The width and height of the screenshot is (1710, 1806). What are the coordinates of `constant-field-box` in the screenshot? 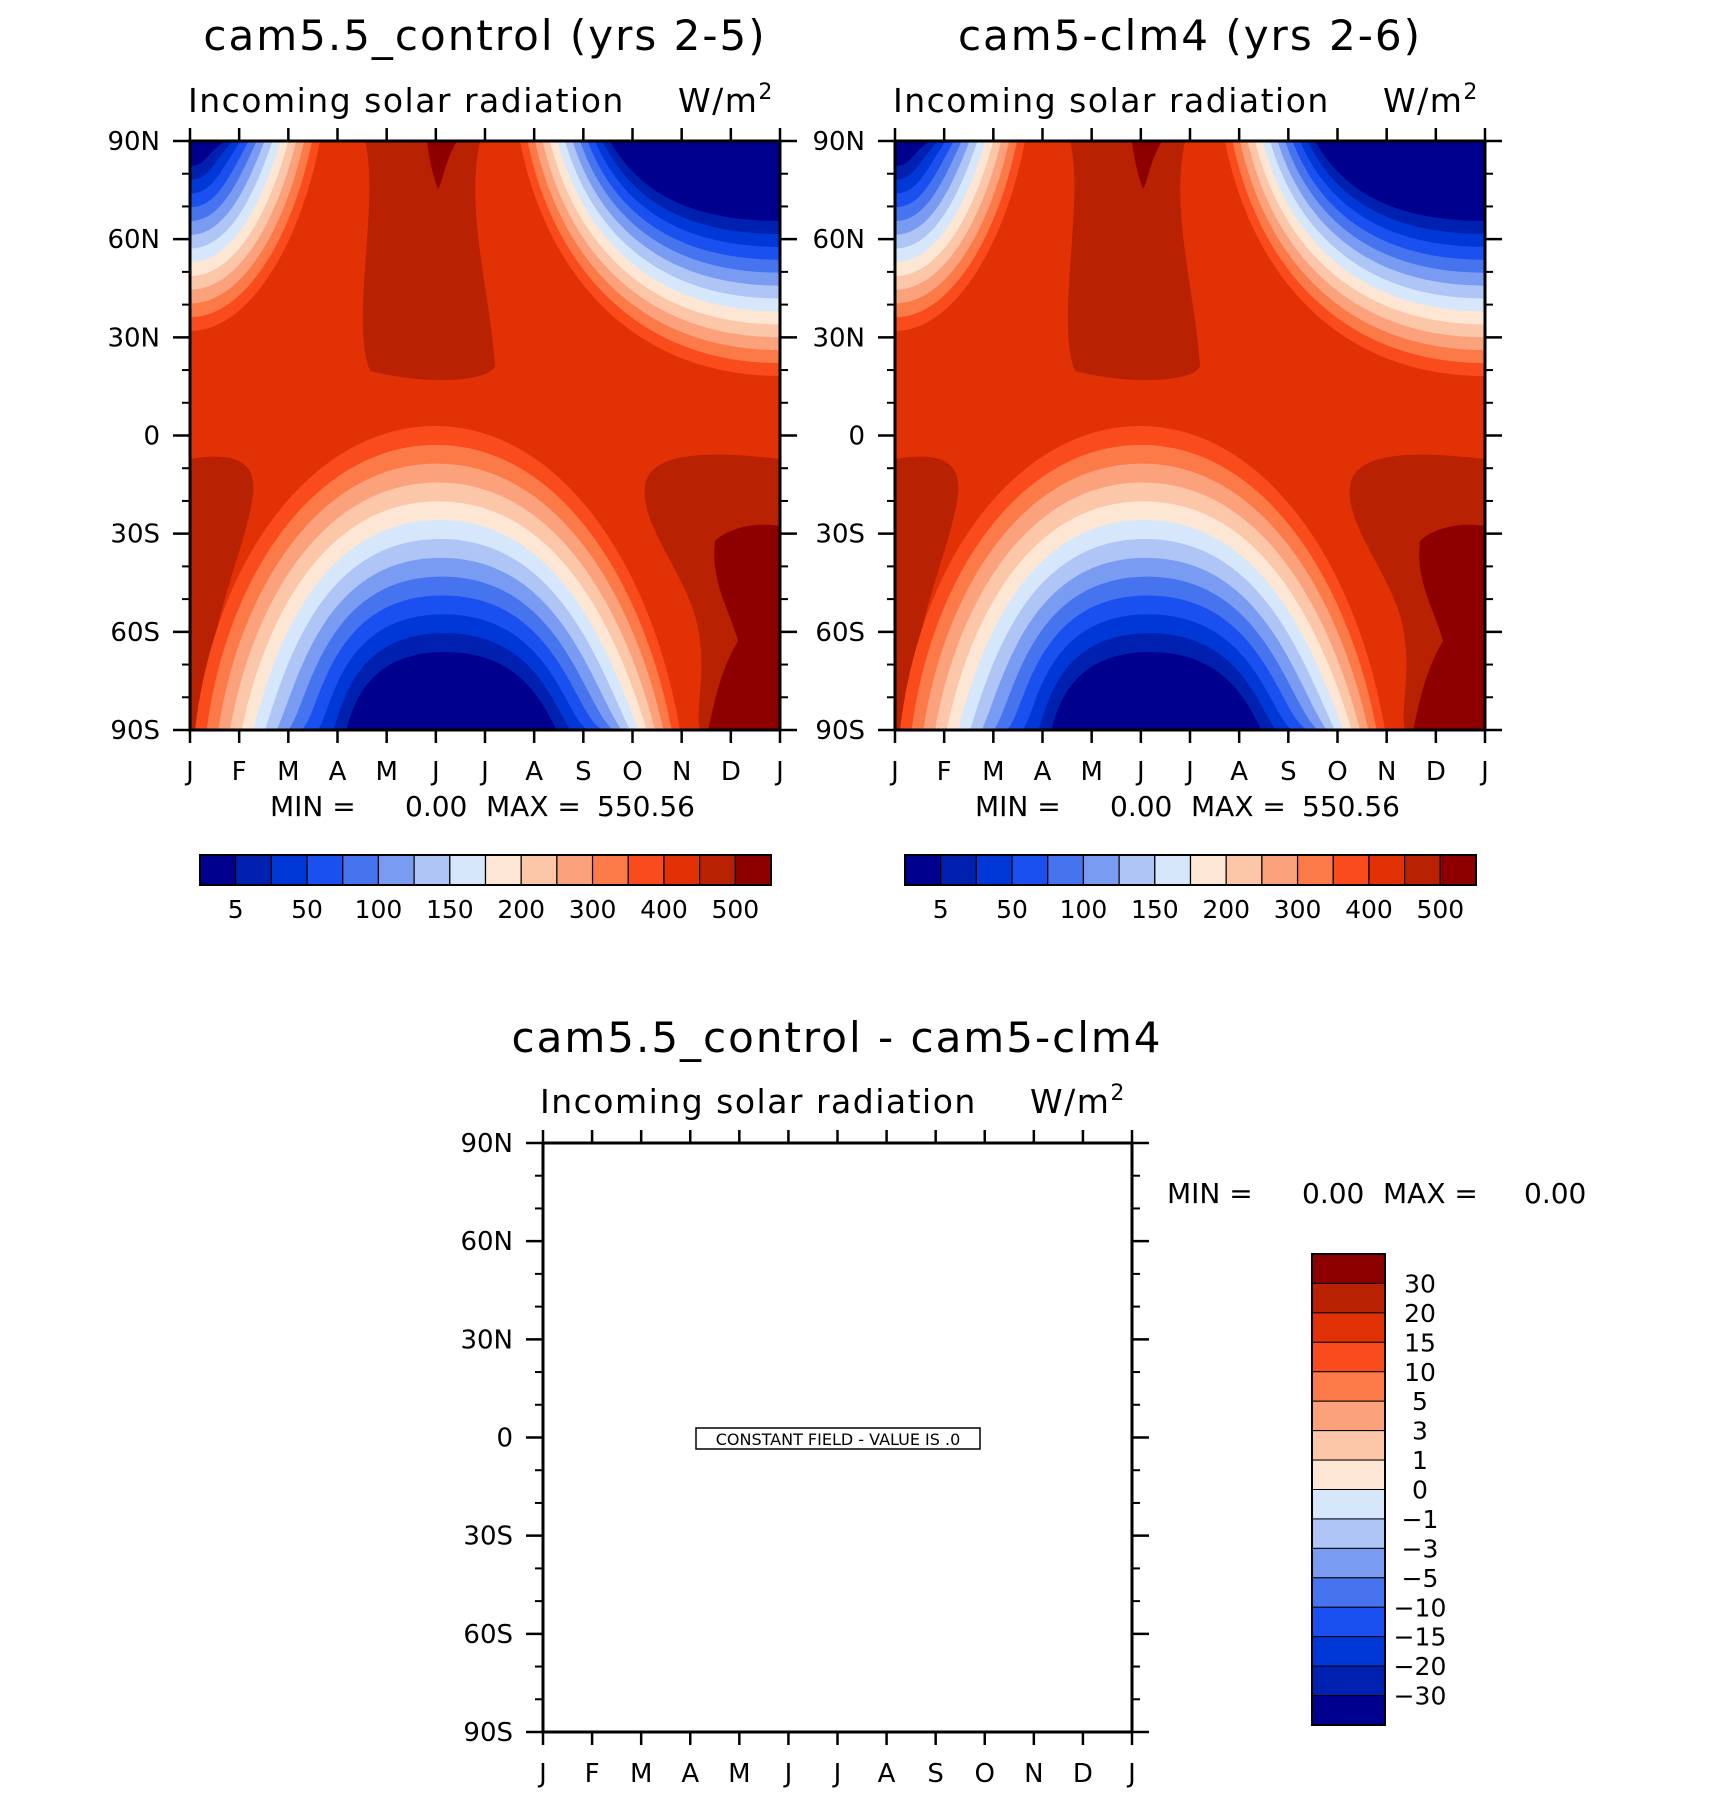 It's located at (838, 1438).